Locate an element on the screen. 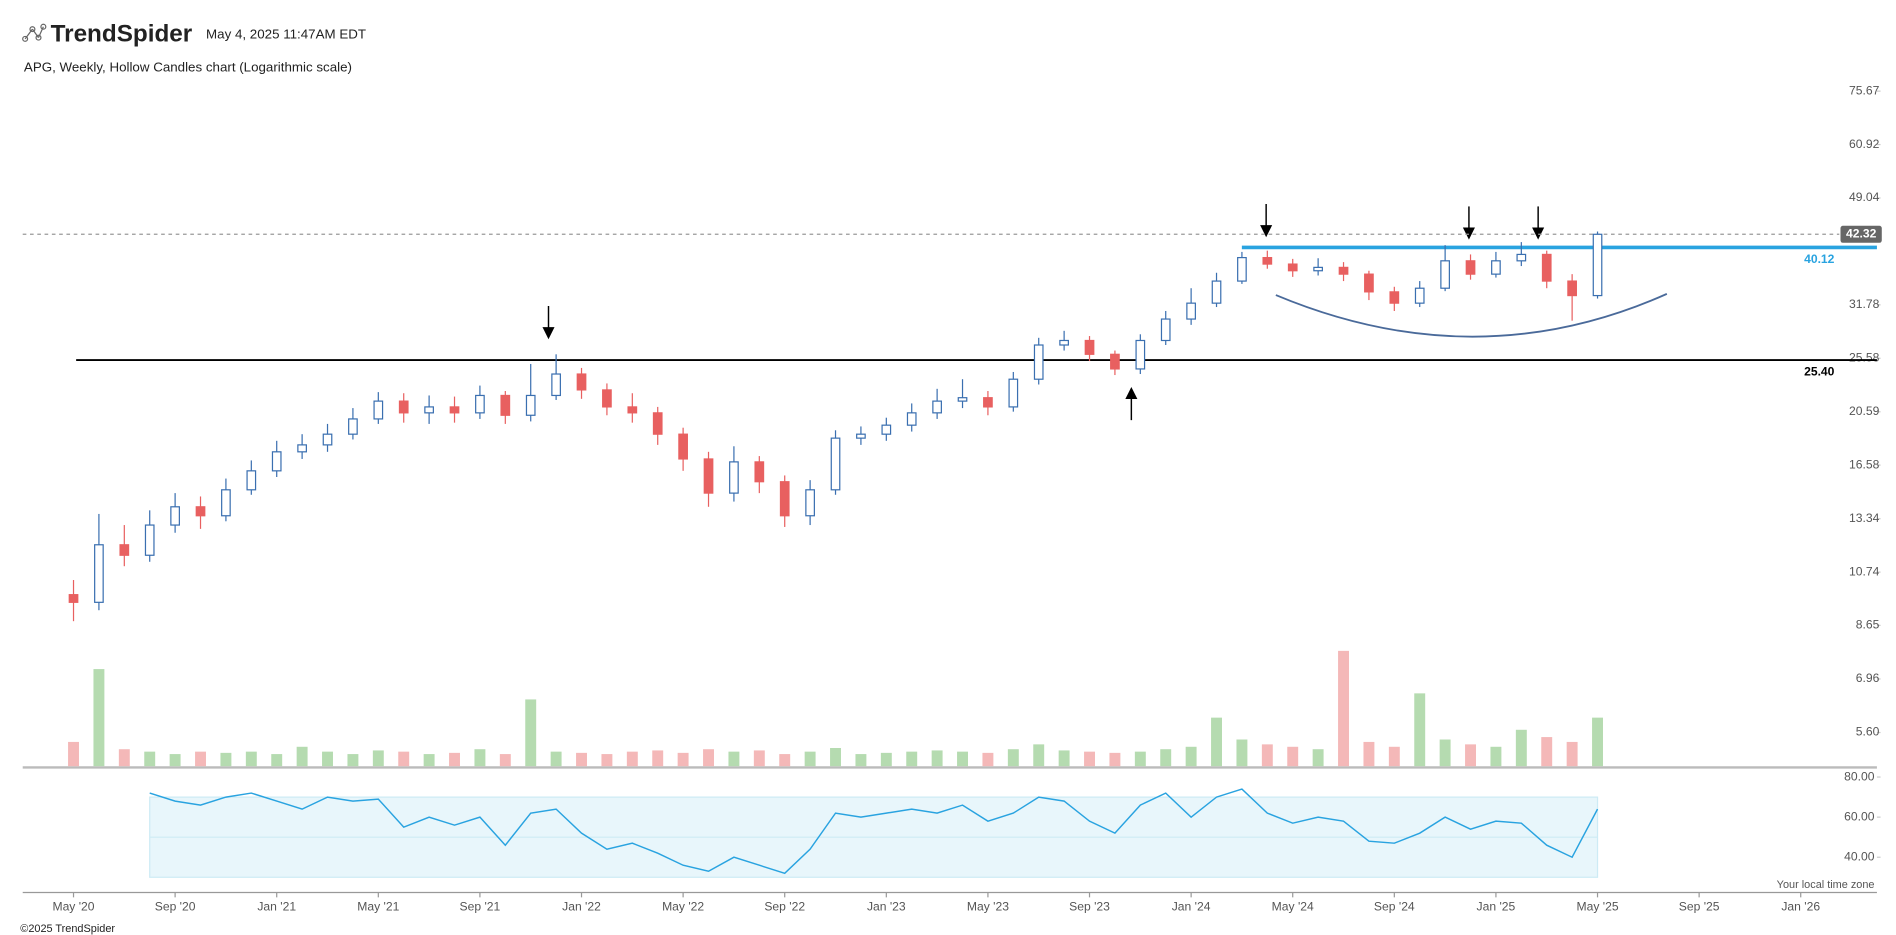  y-tick-label: 60.92 is located at coordinates (1864, 144).